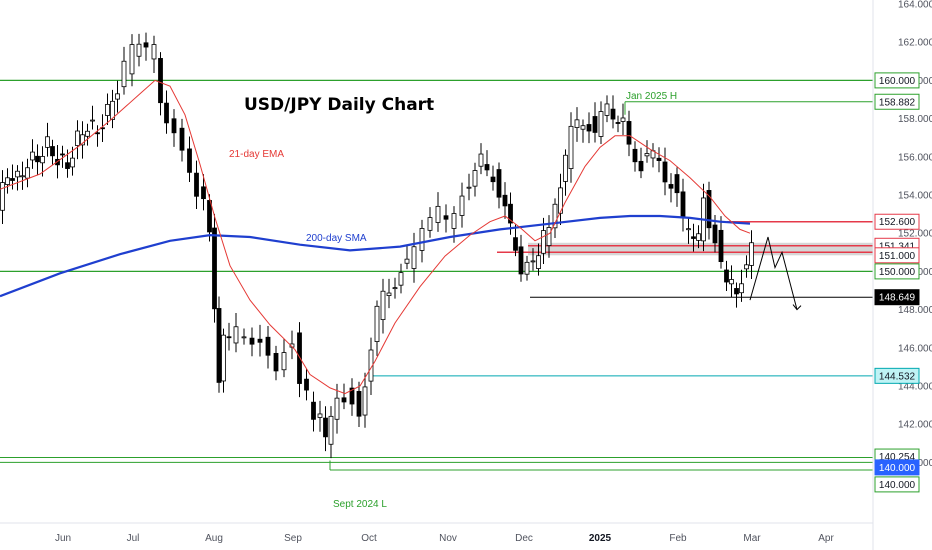 Image resolution: width=932 pixels, height=550 pixels. I want to click on price-badge-label: 140.000, so click(897, 485).